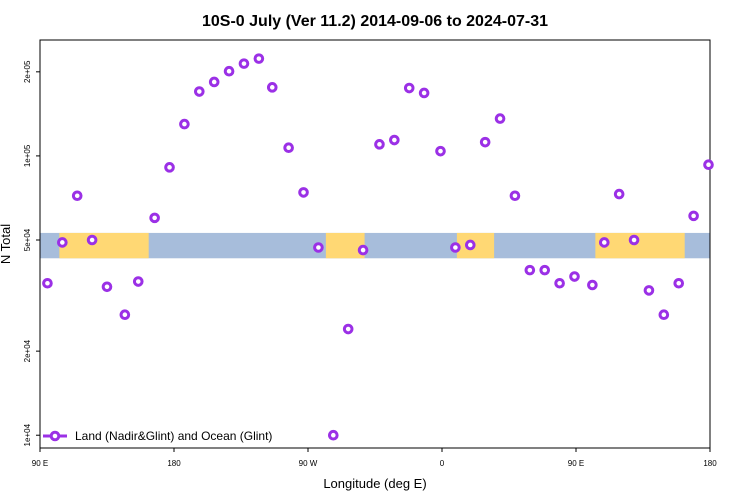 This screenshot has width=750, height=500. I want to click on land-ocean-band, so click(375, 245).